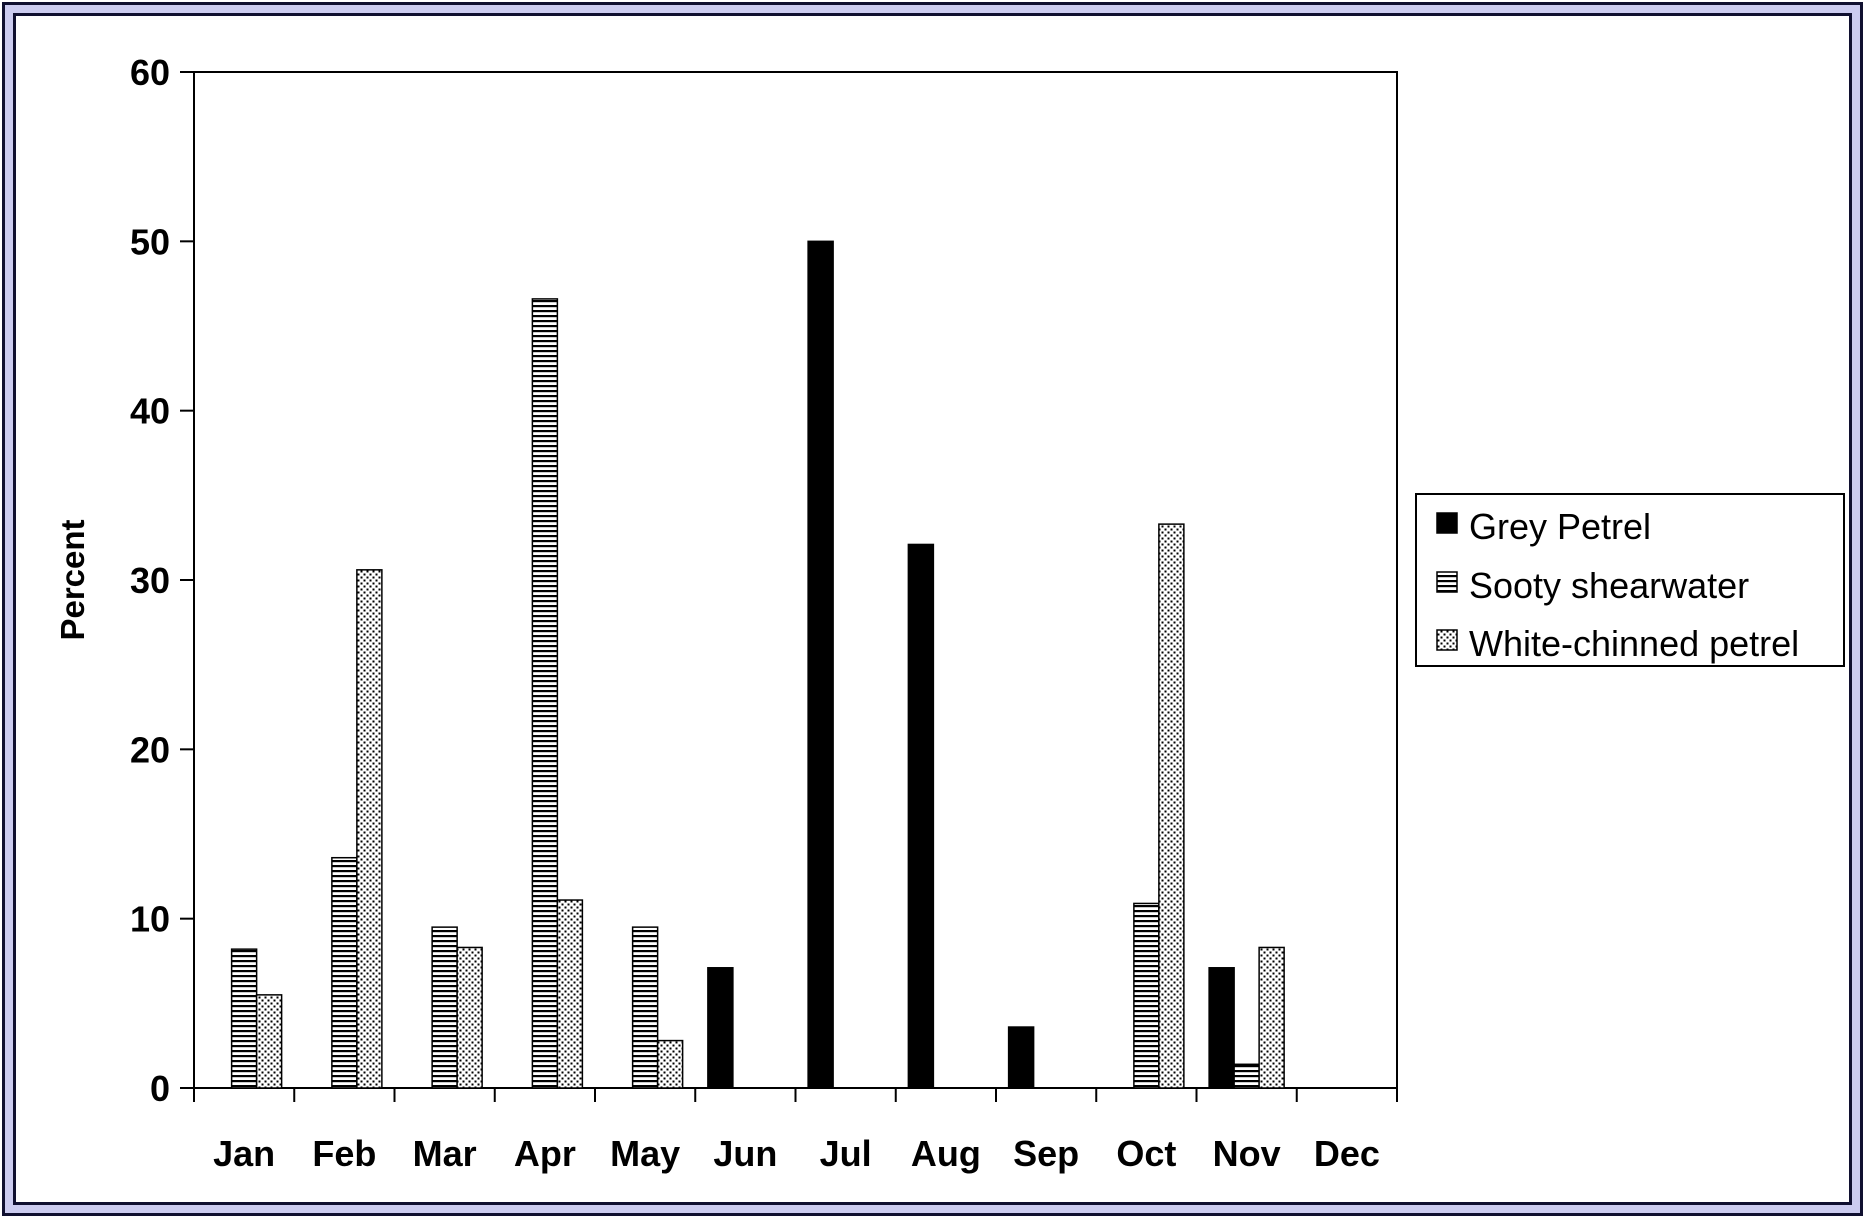 The height and width of the screenshot is (1218, 1865). What do you see at coordinates (921, 816) in the screenshot?
I see `bar-grey-petrel-aug` at bounding box center [921, 816].